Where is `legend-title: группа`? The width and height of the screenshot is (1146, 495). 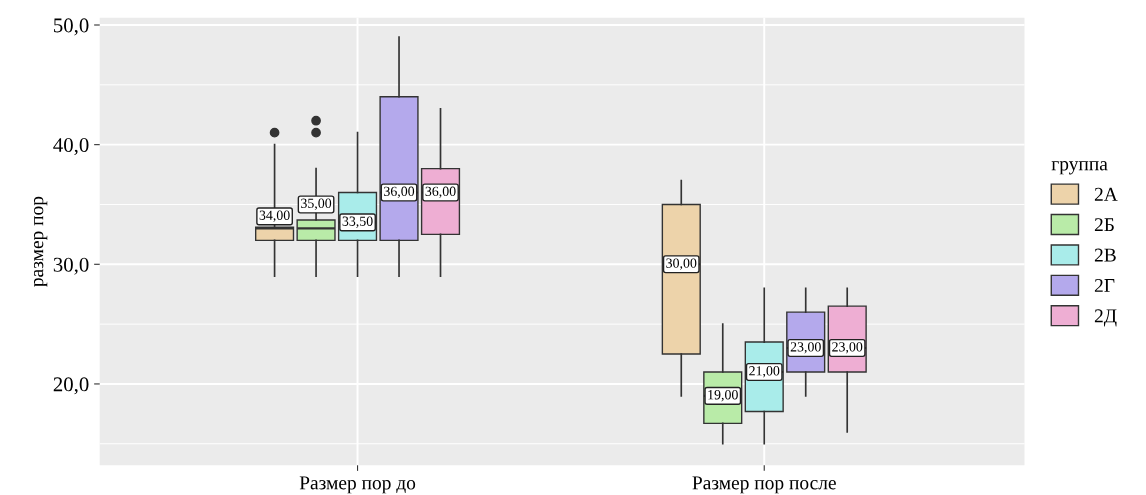 legend-title: группа is located at coordinates (1079, 168).